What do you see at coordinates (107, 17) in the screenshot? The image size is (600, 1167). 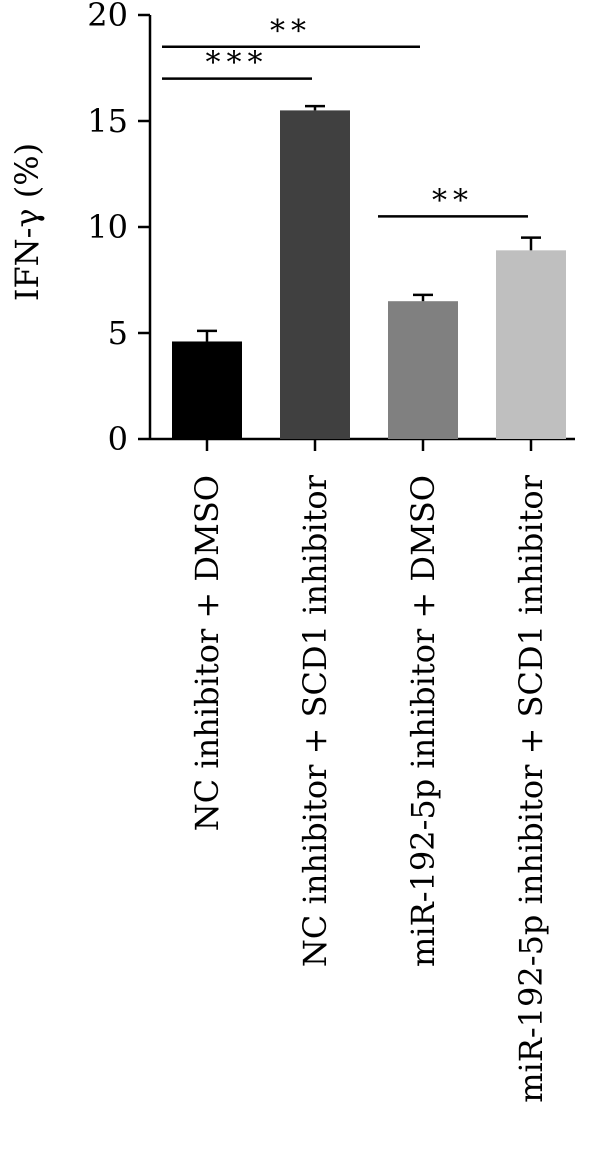 I see `y-tick-label: 20` at bounding box center [107, 17].